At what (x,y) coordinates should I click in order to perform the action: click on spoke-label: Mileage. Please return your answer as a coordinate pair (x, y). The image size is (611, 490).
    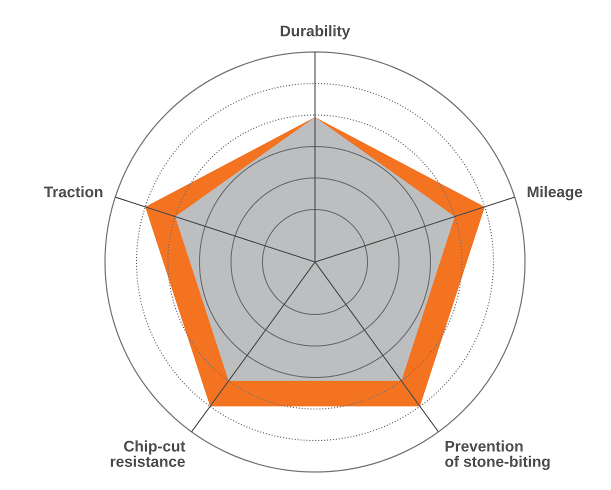
    Looking at the image, I should click on (555, 193).